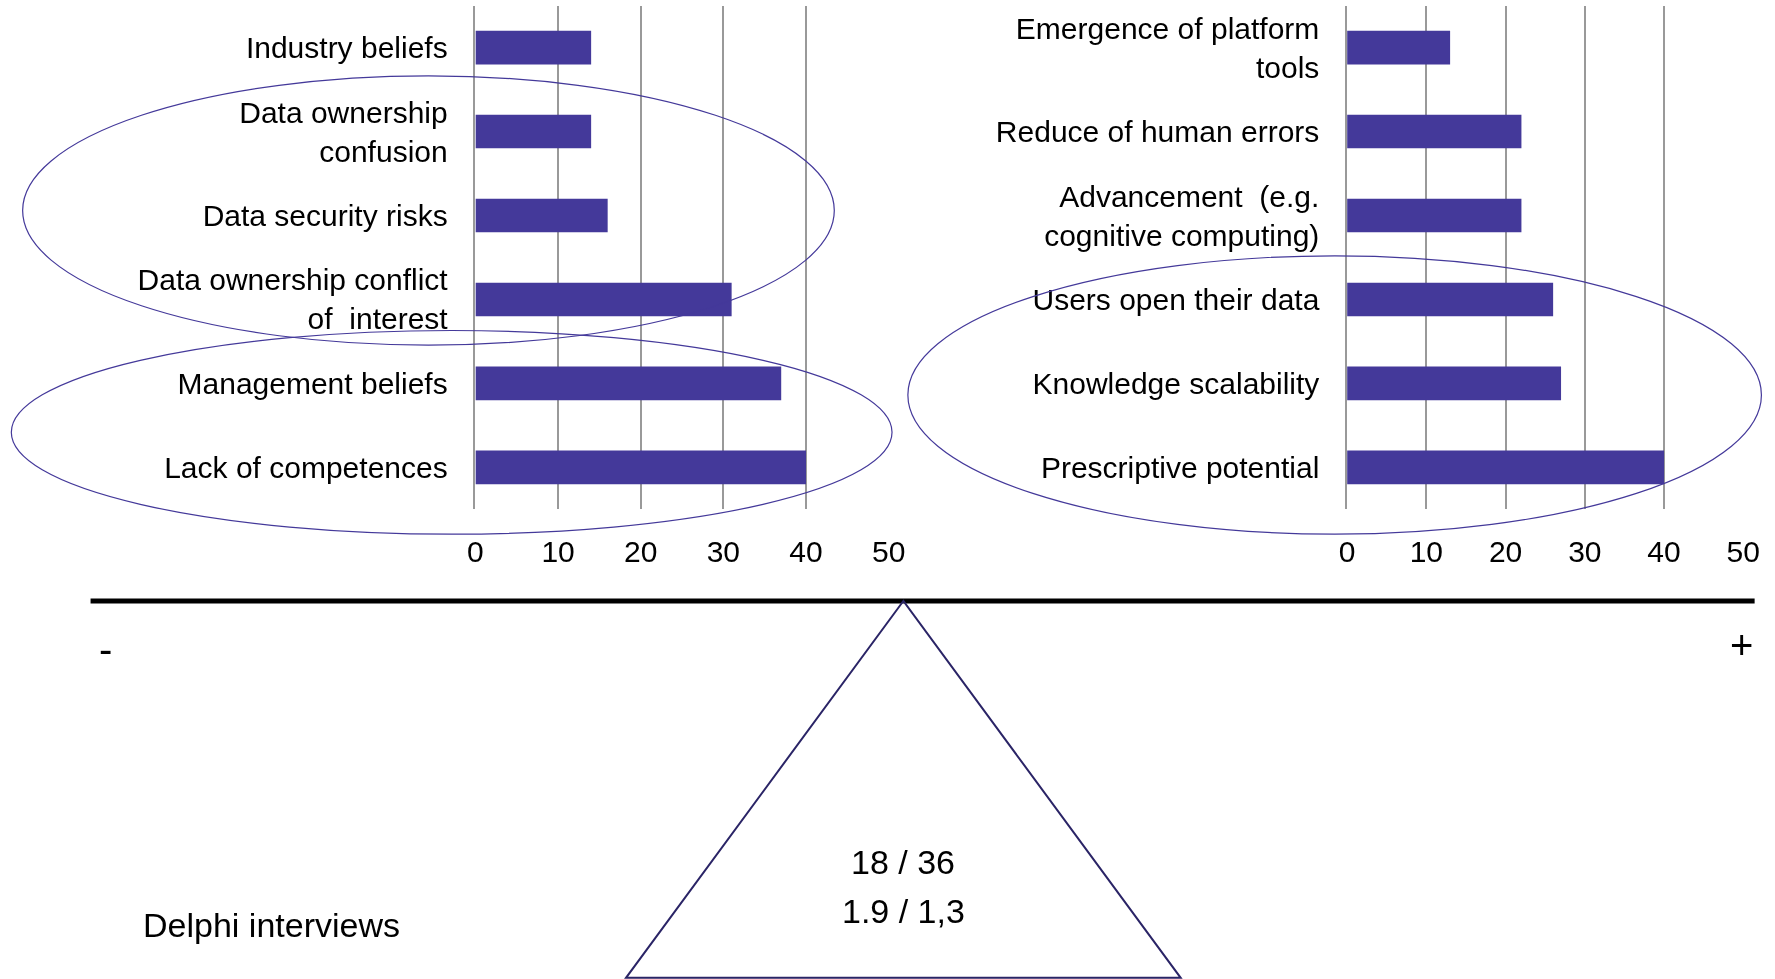  I want to click on y-tick-label: Knowledge scalability, so click(1176, 383).